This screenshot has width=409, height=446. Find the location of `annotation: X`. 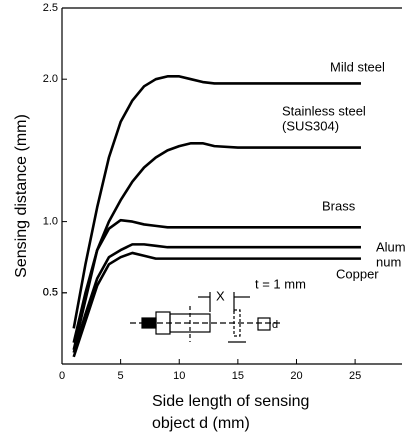

annotation: X is located at coordinates (220, 295).